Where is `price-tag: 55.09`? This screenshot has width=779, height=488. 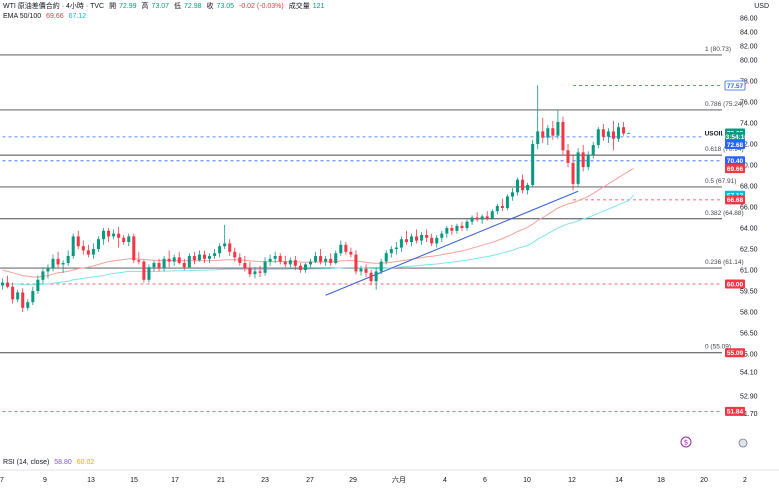
price-tag: 55.09 is located at coordinates (735, 353).